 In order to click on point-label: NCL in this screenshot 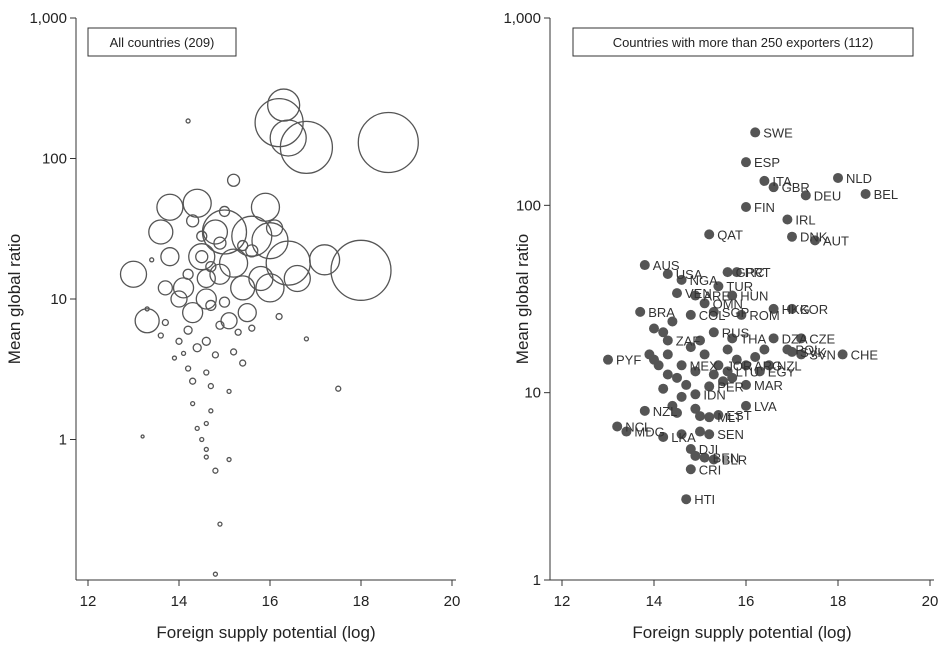, I will do `click(638, 426)`.